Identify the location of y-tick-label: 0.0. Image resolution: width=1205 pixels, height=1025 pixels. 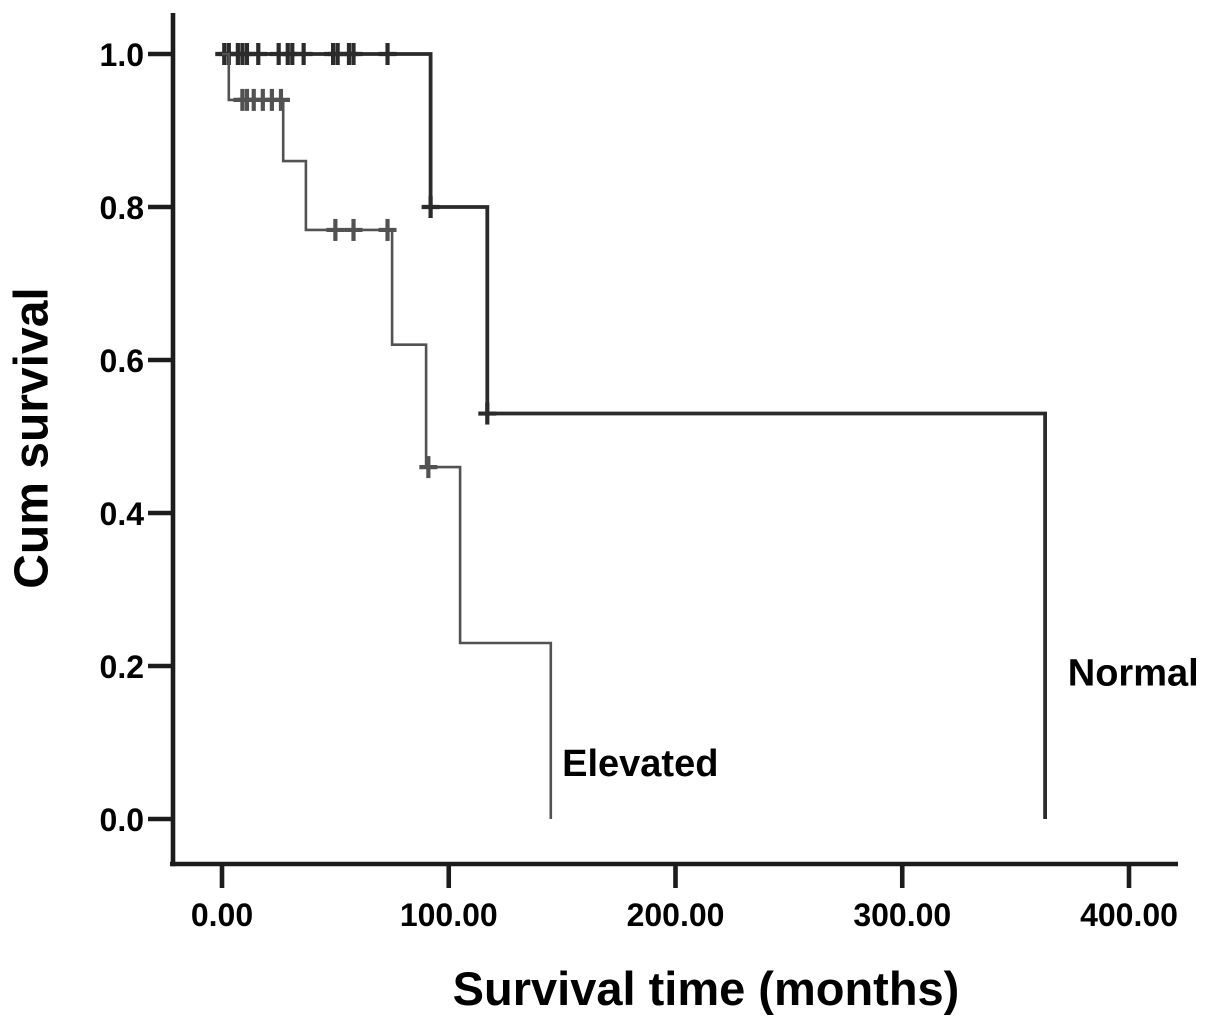
(122, 820).